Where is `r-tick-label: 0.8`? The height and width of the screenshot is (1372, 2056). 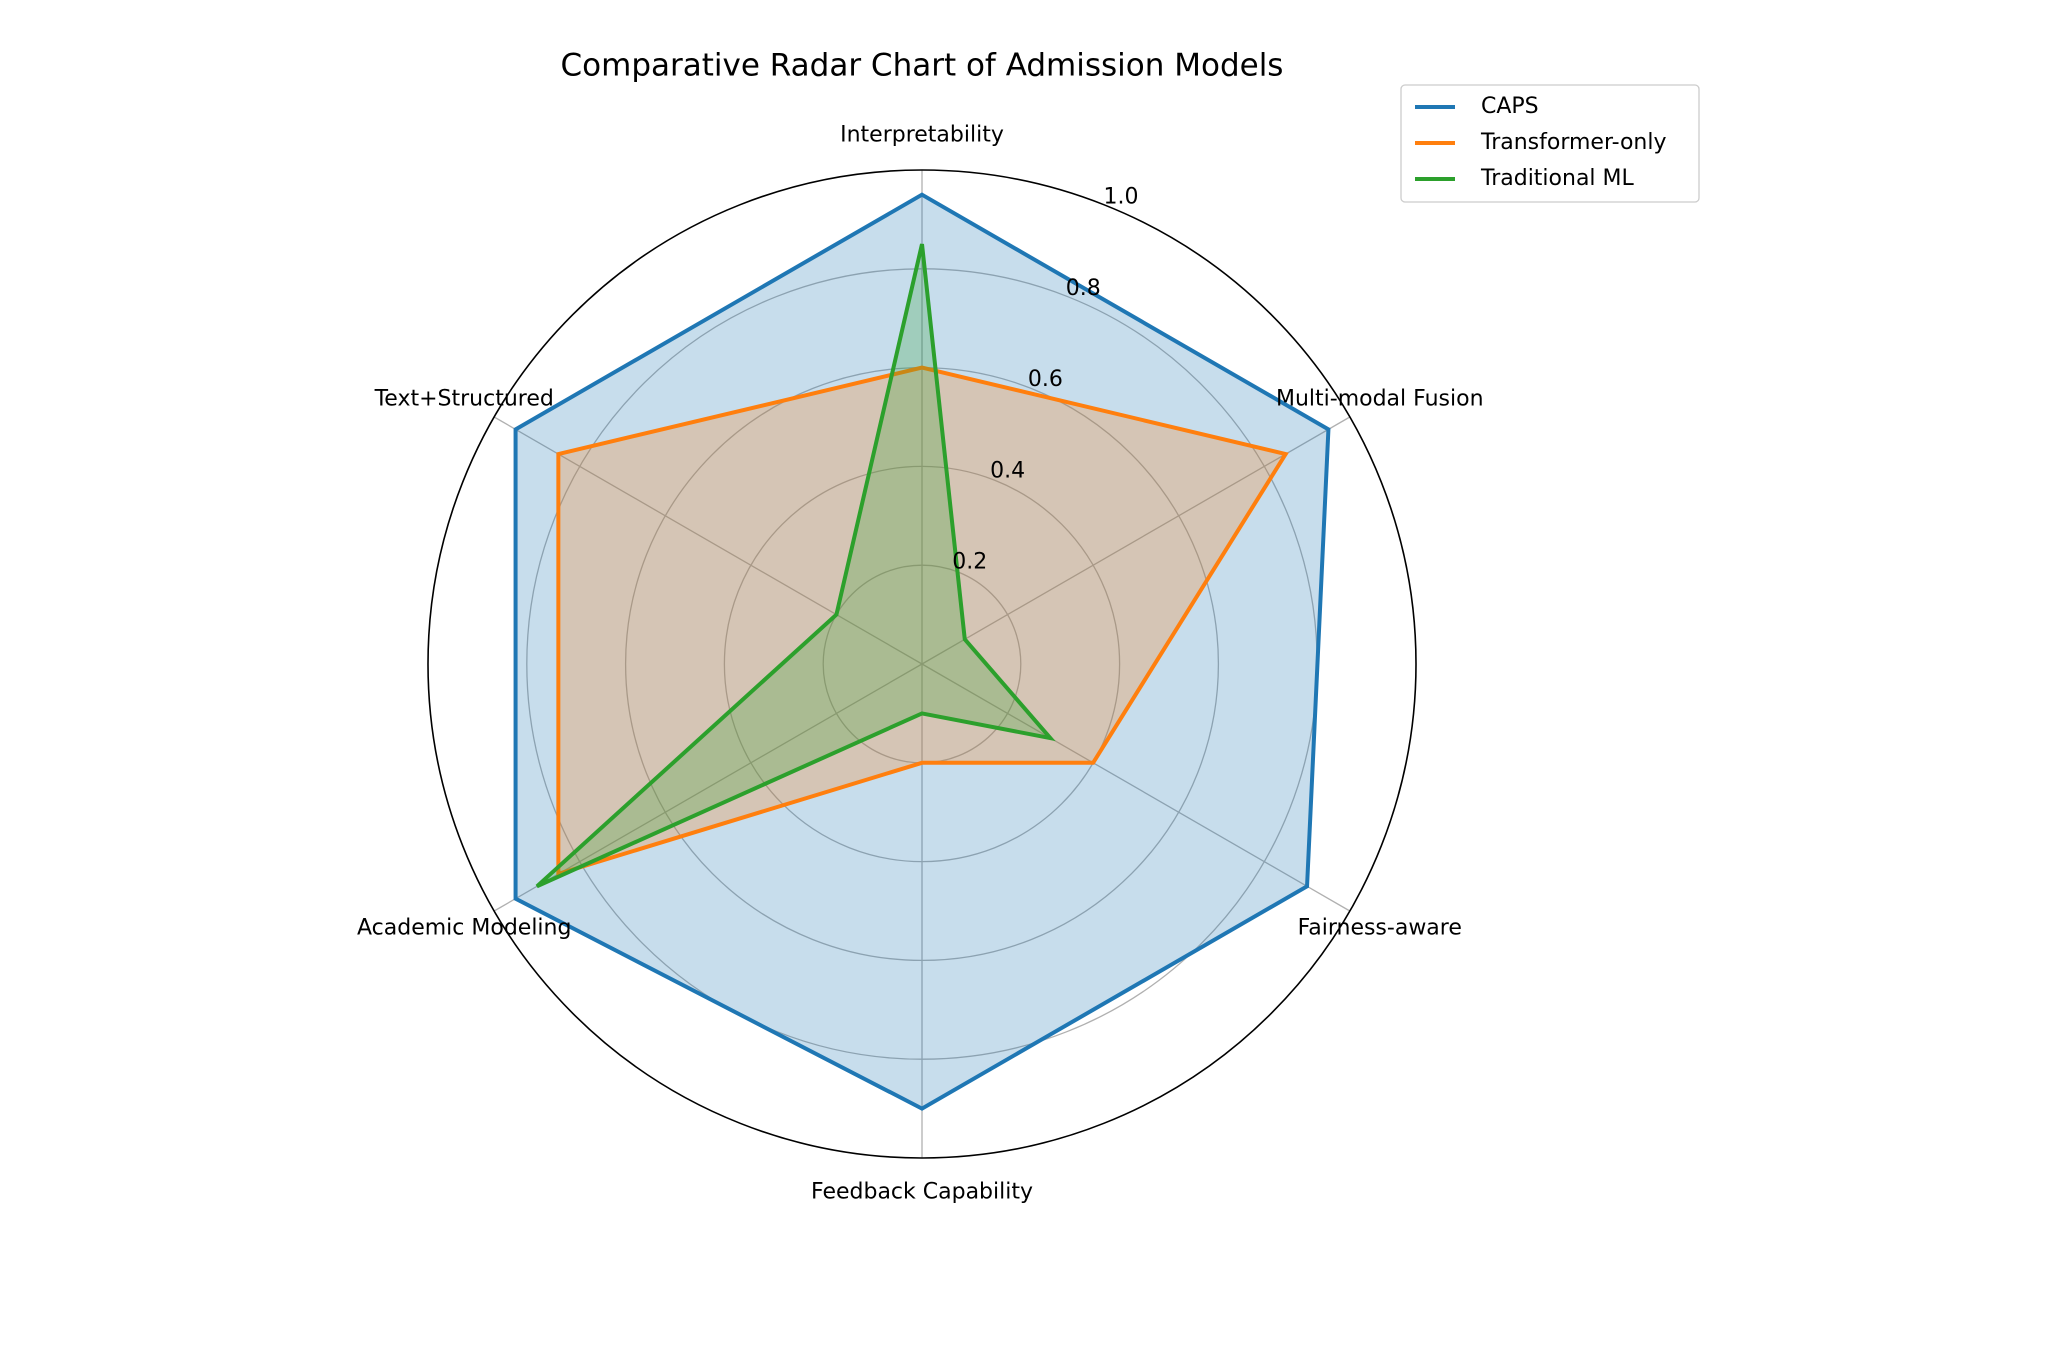
r-tick-label: 0.8 is located at coordinates (1083, 288).